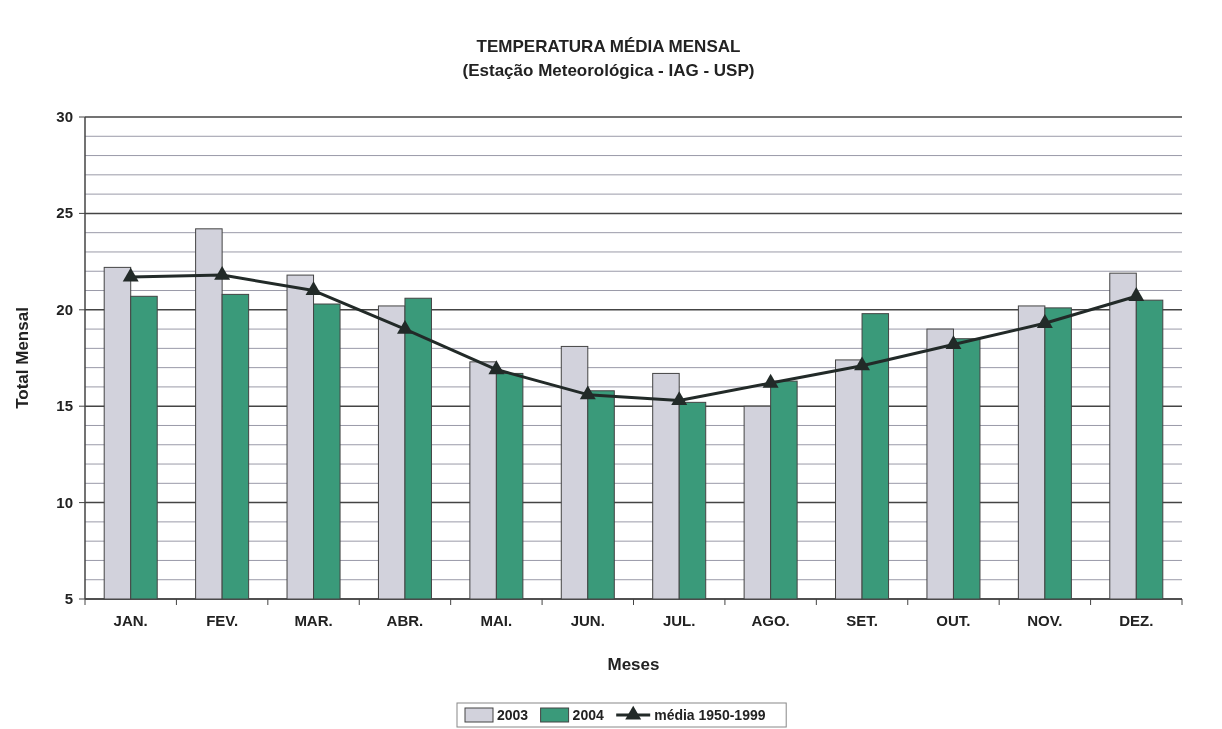 This screenshot has height=729, width=1222. I want to click on y-tick-label: 20, so click(64, 309).